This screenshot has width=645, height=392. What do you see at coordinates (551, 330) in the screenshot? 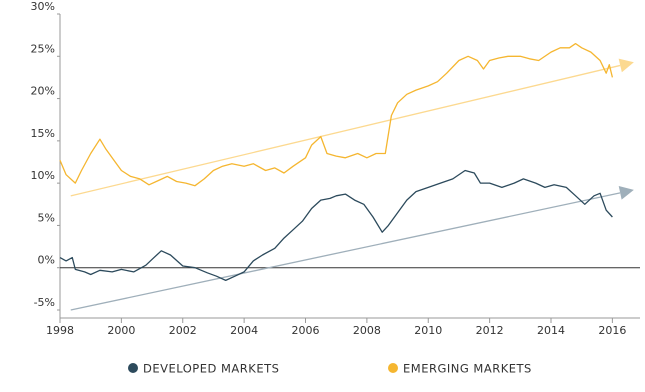
I see `x-tick-label: 2014` at bounding box center [551, 330].